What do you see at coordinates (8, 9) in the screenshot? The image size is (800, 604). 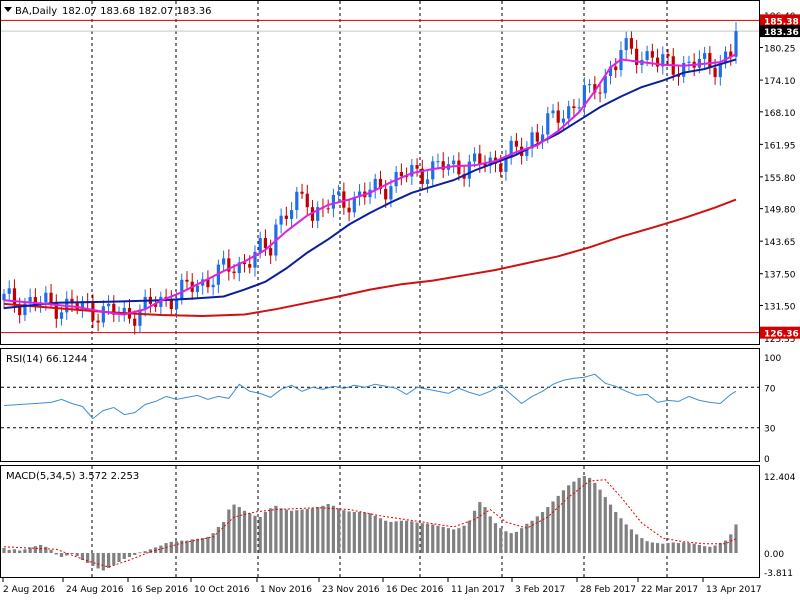 I see `collapse-triangle-icon` at bounding box center [8, 9].